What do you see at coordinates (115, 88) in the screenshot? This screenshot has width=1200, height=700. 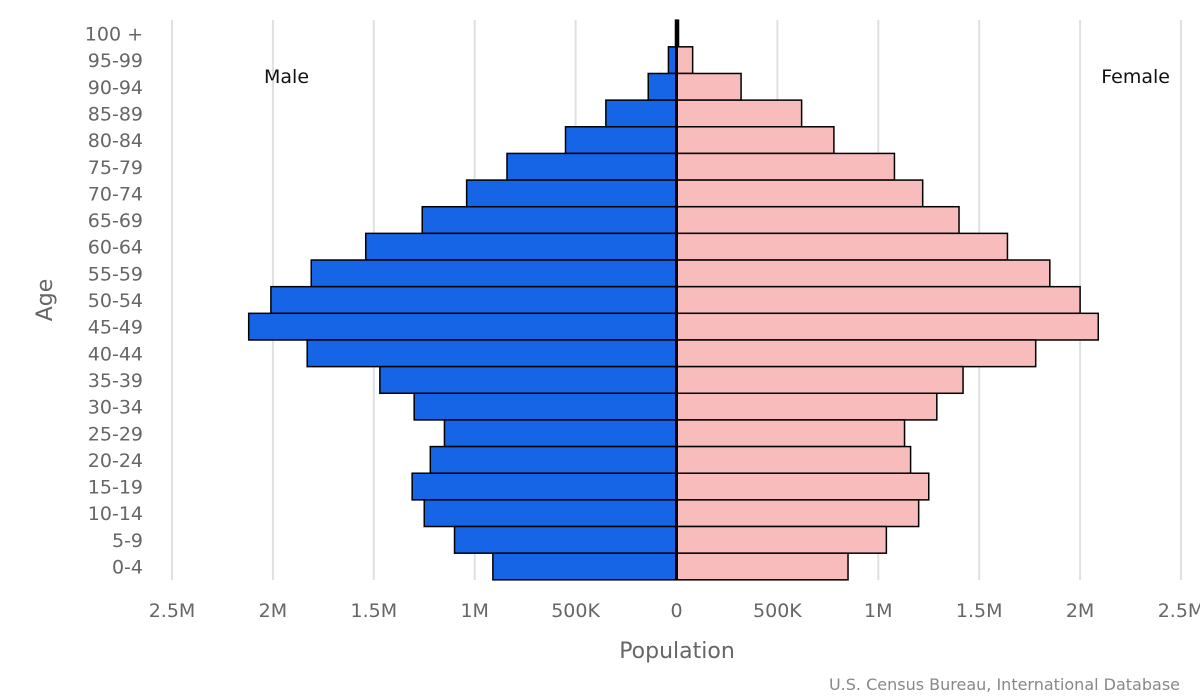 I see `y-tick-label: 90-94` at bounding box center [115, 88].